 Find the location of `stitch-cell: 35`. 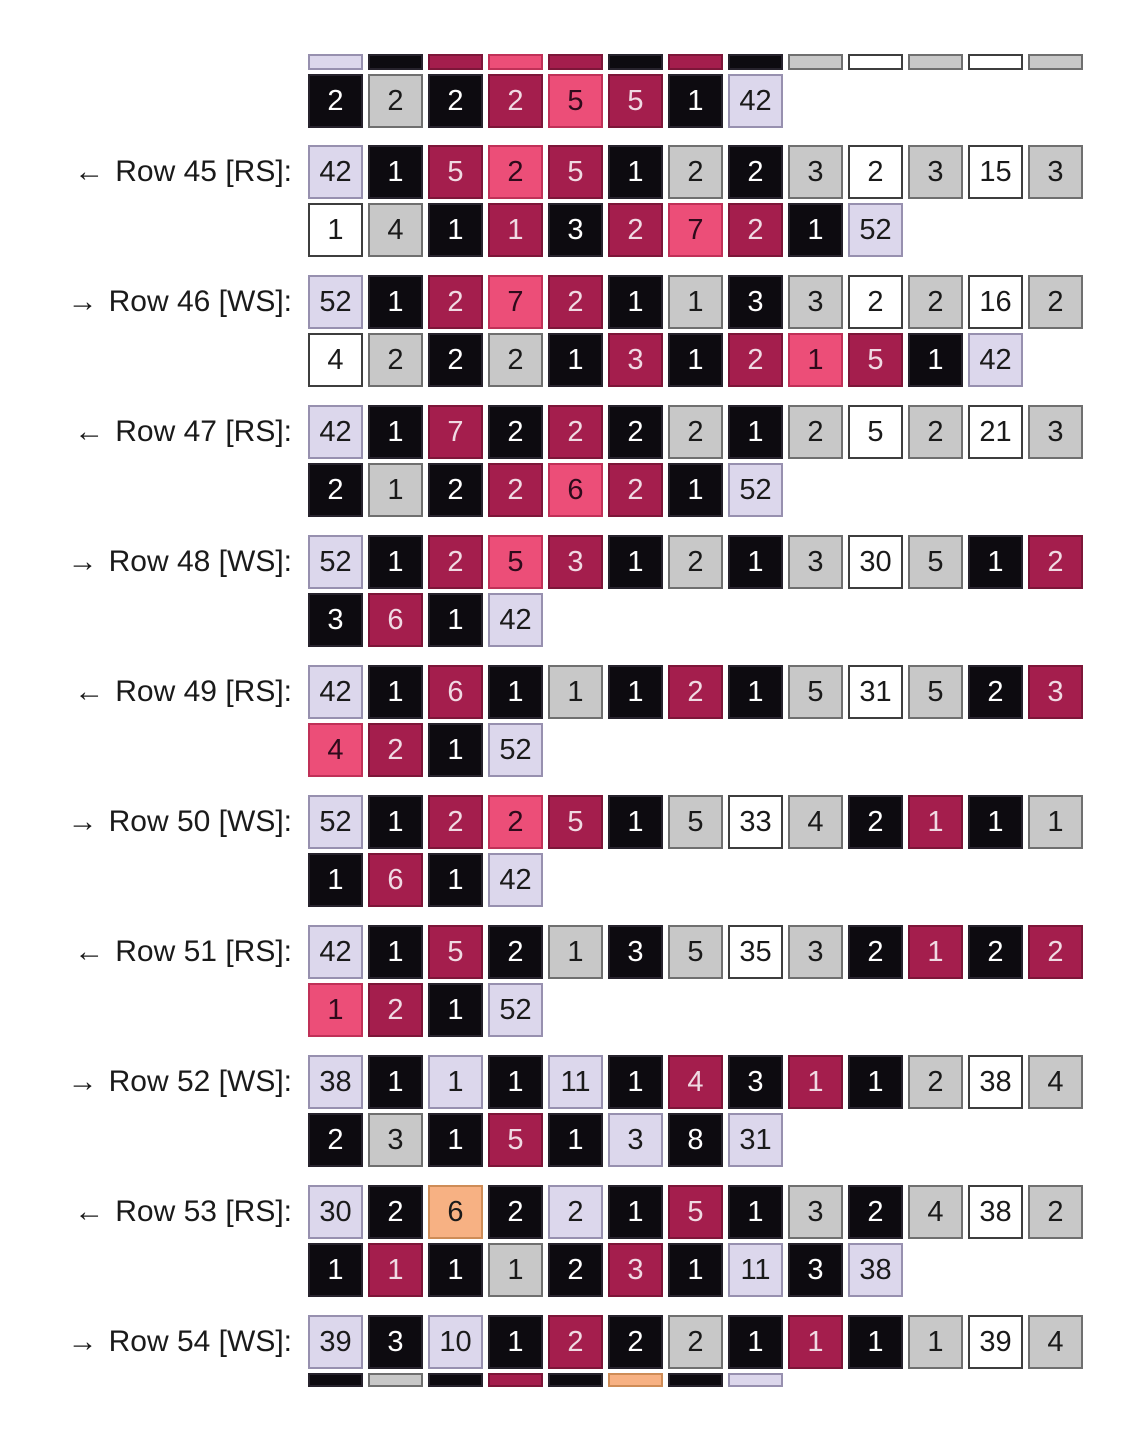

stitch-cell: 35 is located at coordinates (755, 952).